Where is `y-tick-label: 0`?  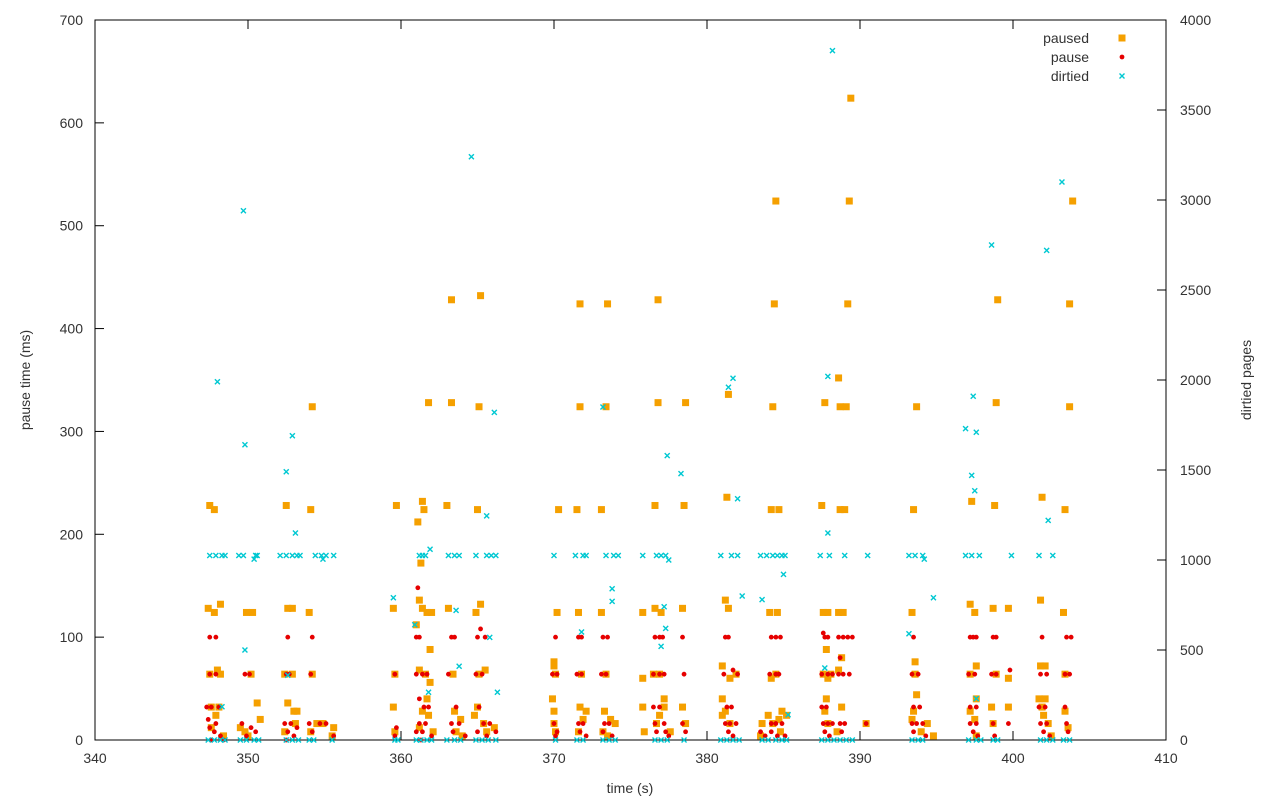 y-tick-label: 0 is located at coordinates (79, 740).